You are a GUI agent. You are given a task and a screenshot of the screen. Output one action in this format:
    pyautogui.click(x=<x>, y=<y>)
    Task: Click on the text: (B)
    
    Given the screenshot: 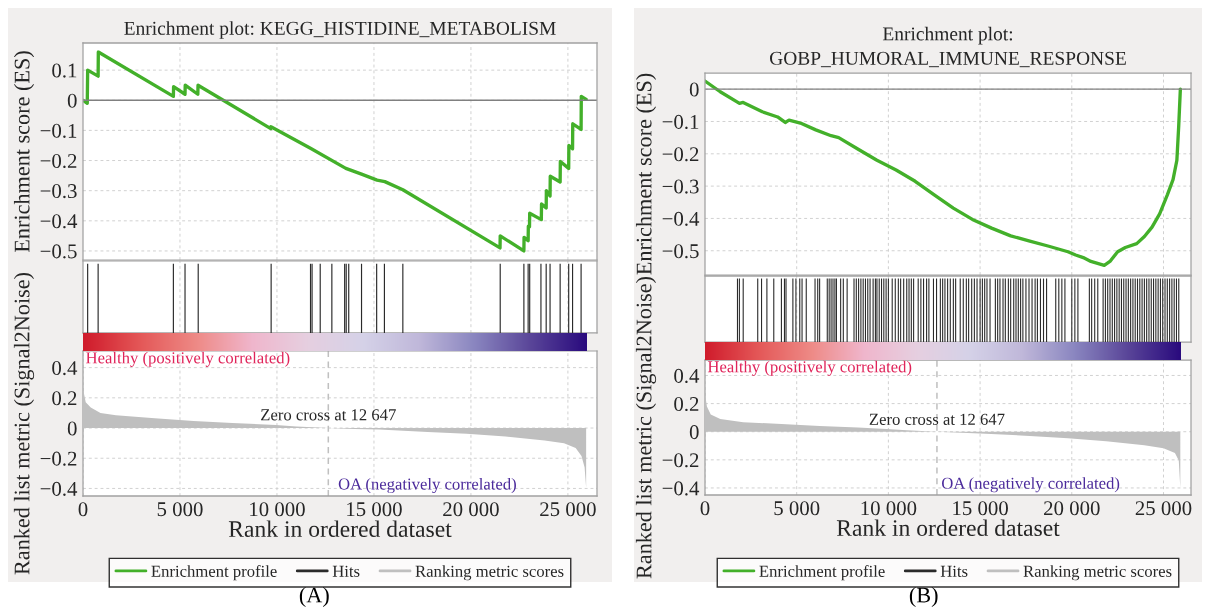 What is the action you would take?
    pyautogui.click(x=923, y=597)
    